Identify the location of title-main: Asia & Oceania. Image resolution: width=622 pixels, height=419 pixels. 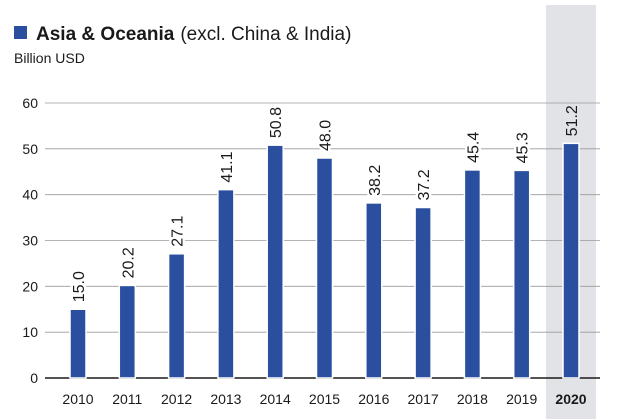
(105, 34).